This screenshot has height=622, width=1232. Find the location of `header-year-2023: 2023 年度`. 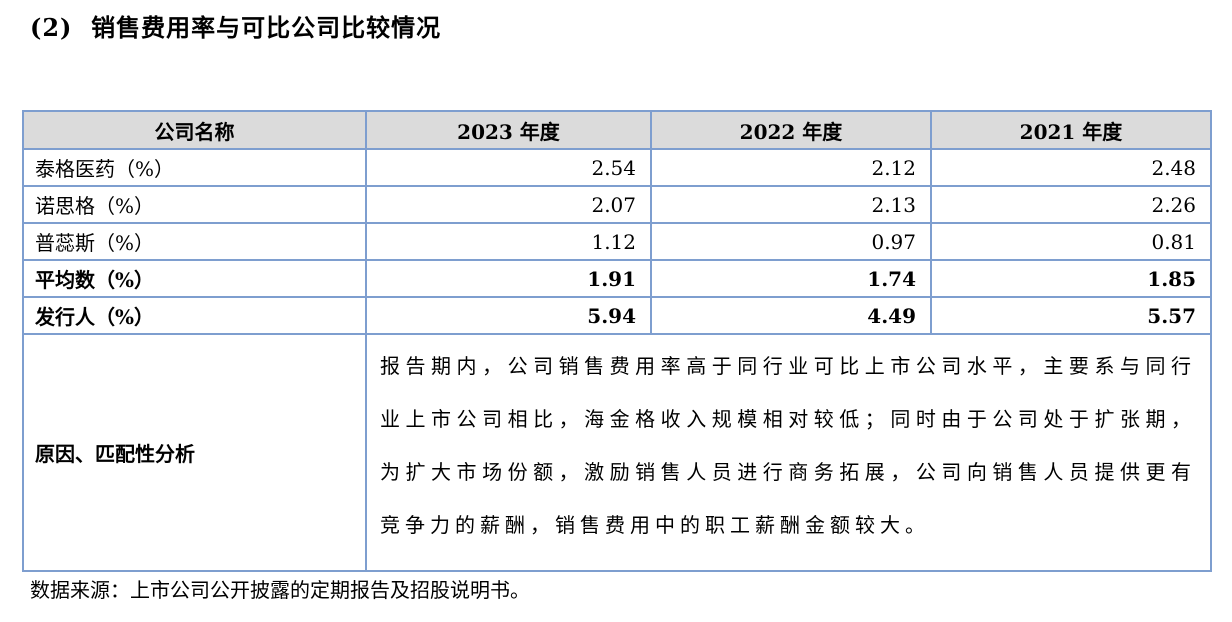

header-year-2023: 2023 年度 is located at coordinates (508, 130).